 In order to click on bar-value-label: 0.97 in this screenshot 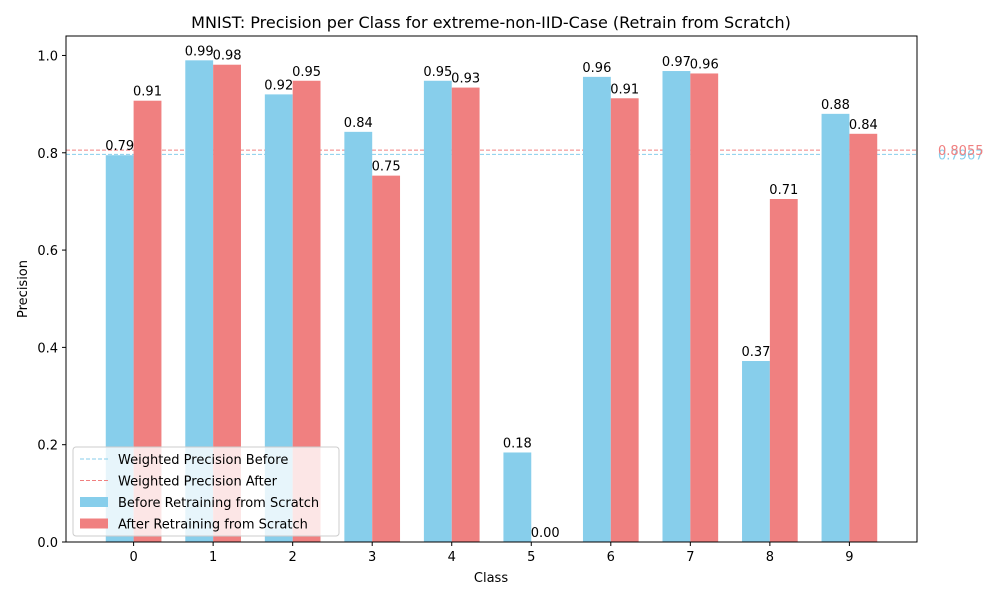, I will do `click(676, 62)`.